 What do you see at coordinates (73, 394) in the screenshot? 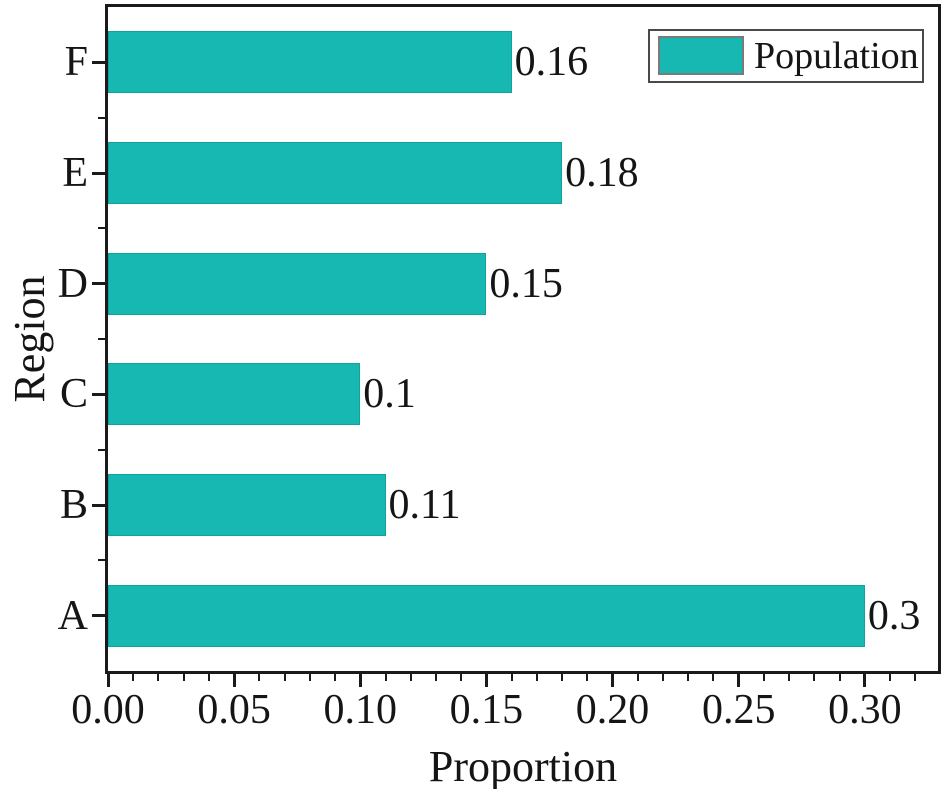
I see `y-tick-label-C: C` at bounding box center [73, 394].